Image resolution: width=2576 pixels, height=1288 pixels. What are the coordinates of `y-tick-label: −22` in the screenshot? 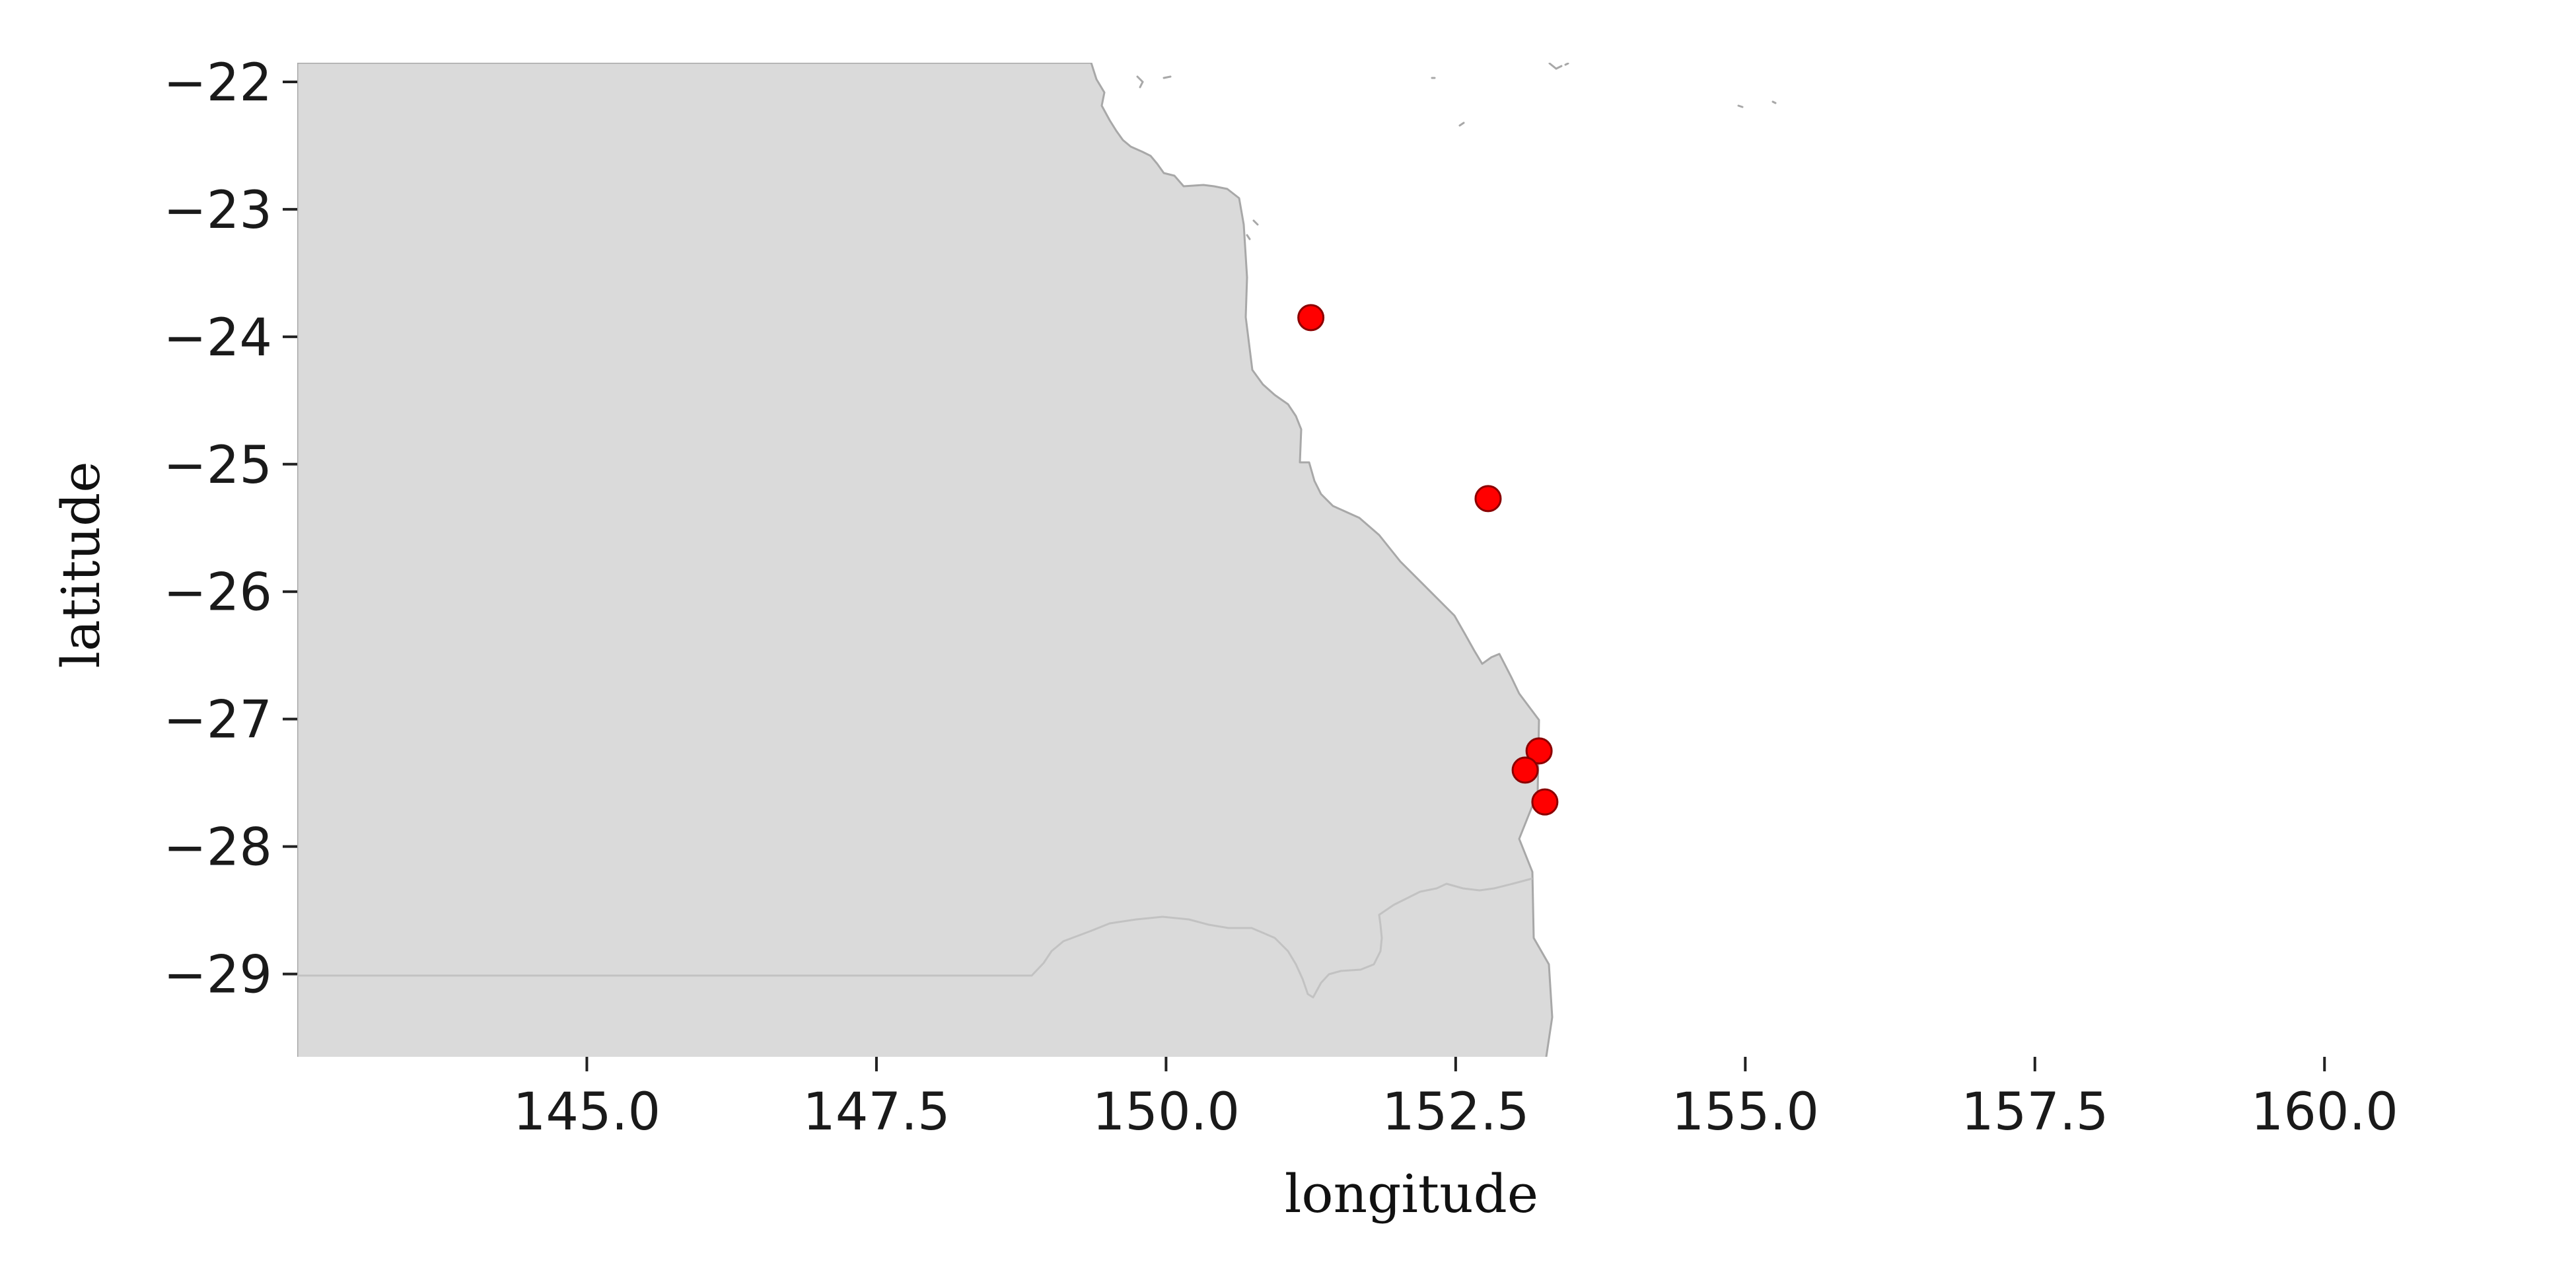 It's located at (217, 83).